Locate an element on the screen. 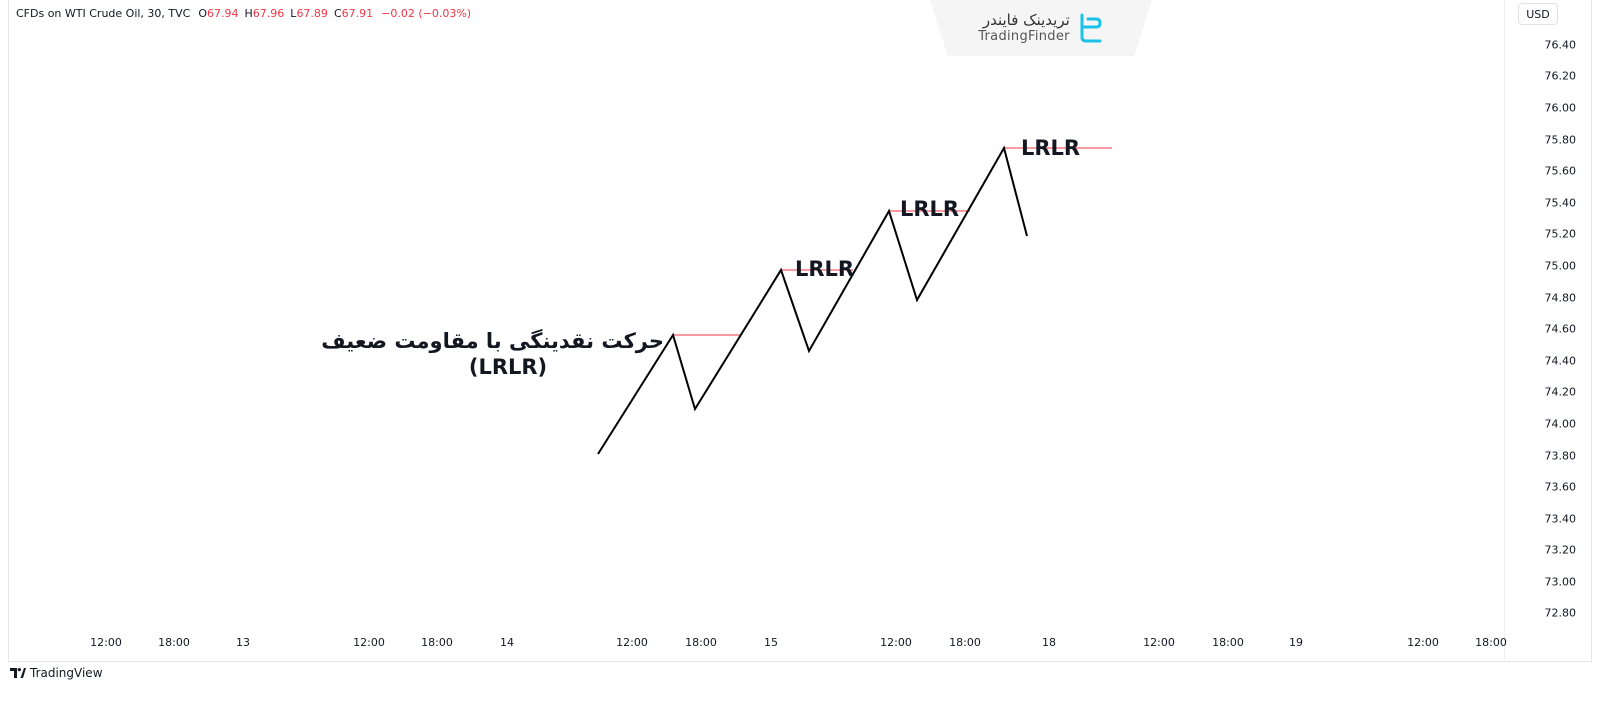 This screenshot has height=702, width=1600. watermark-fa-name: تریدینک فایندر is located at coordinates (1026, 20).